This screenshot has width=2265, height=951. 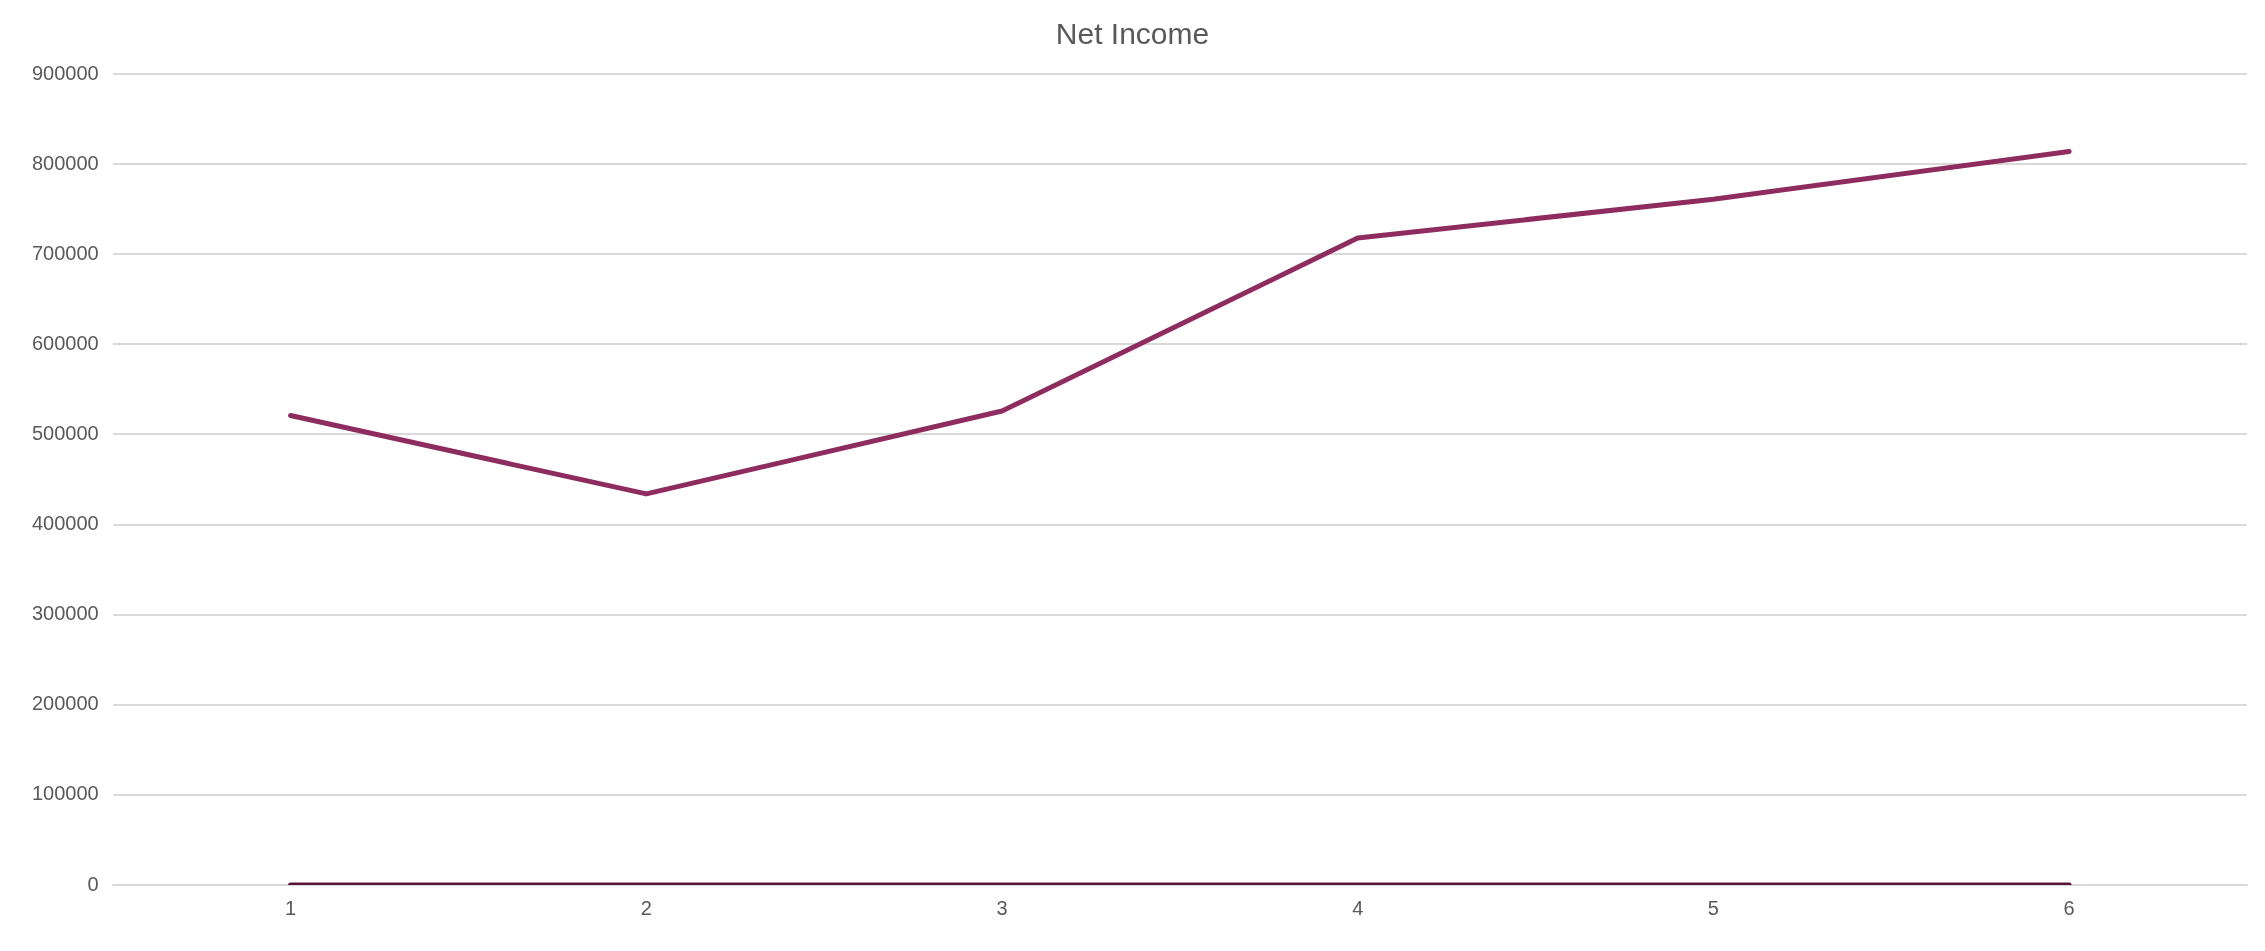 I want to click on x-tick-label: 2, so click(x=646, y=907).